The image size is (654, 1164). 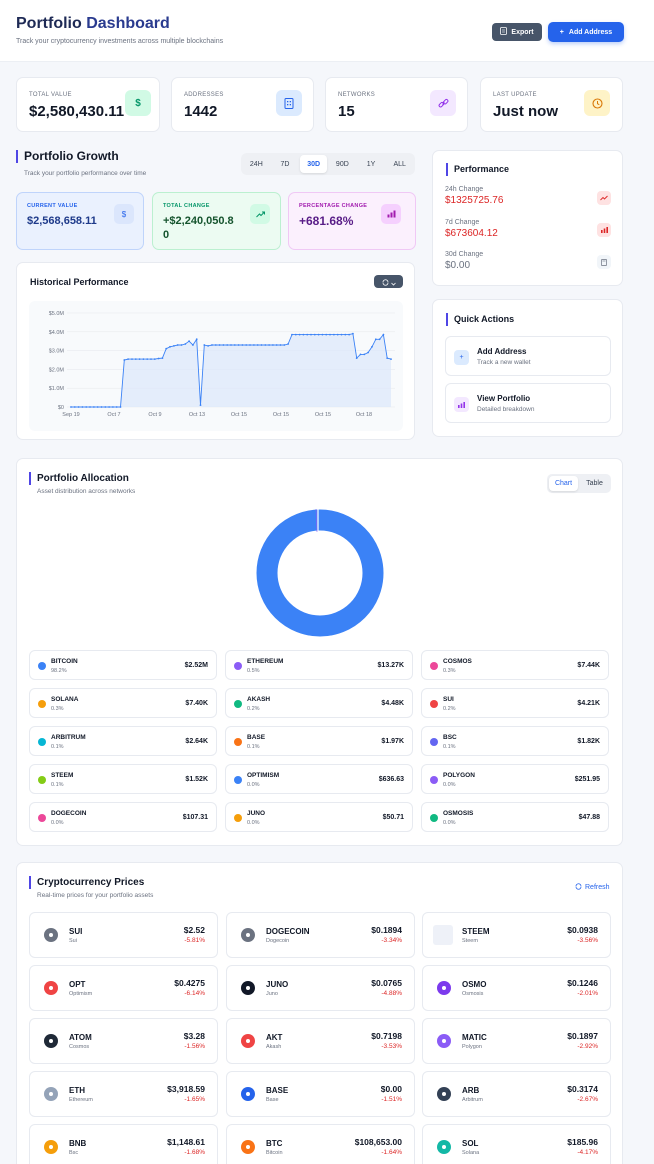 I want to click on range-all: ALL, so click(x=399, y=164).